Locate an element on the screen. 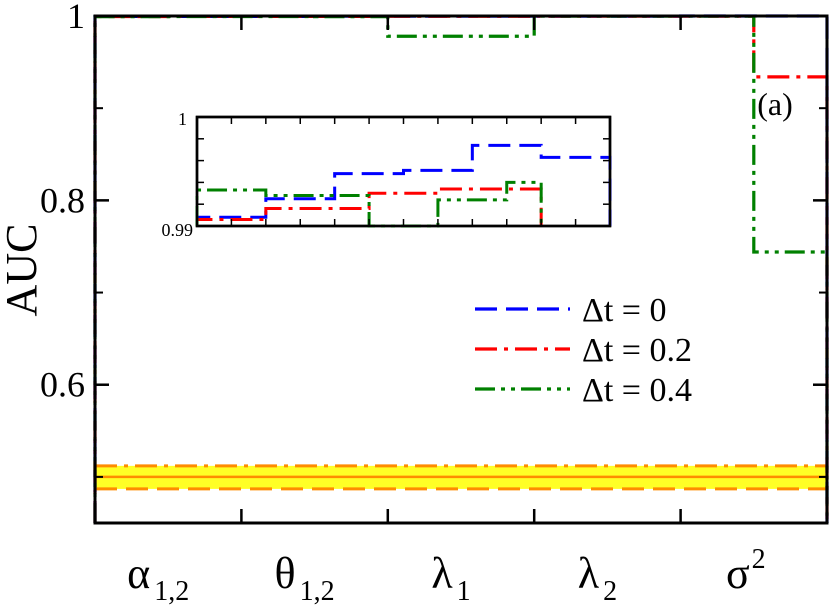  y-tick-label-0: 0.6 is located at coordinates (62, 385).